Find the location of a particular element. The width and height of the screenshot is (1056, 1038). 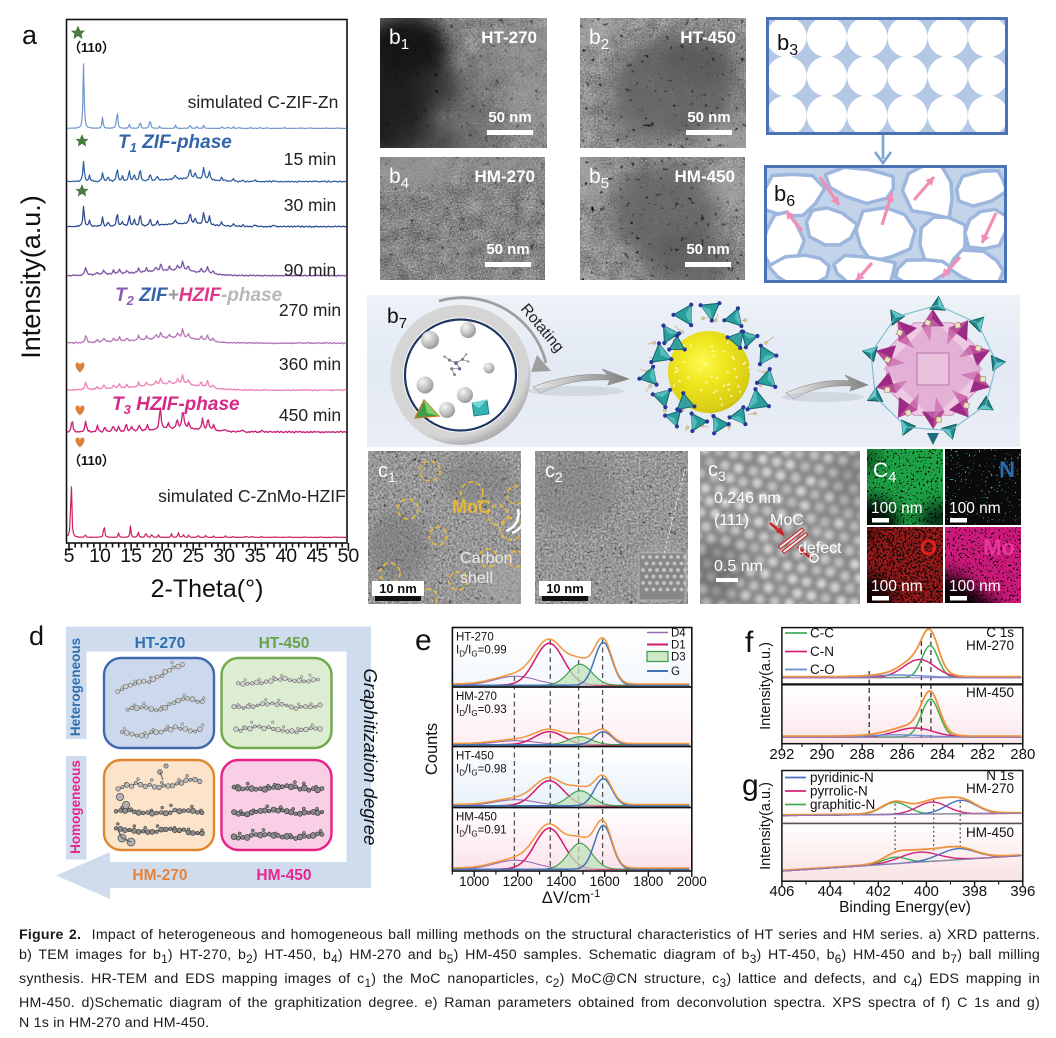

svg-text: C-N is located at coordinates (822, 651).